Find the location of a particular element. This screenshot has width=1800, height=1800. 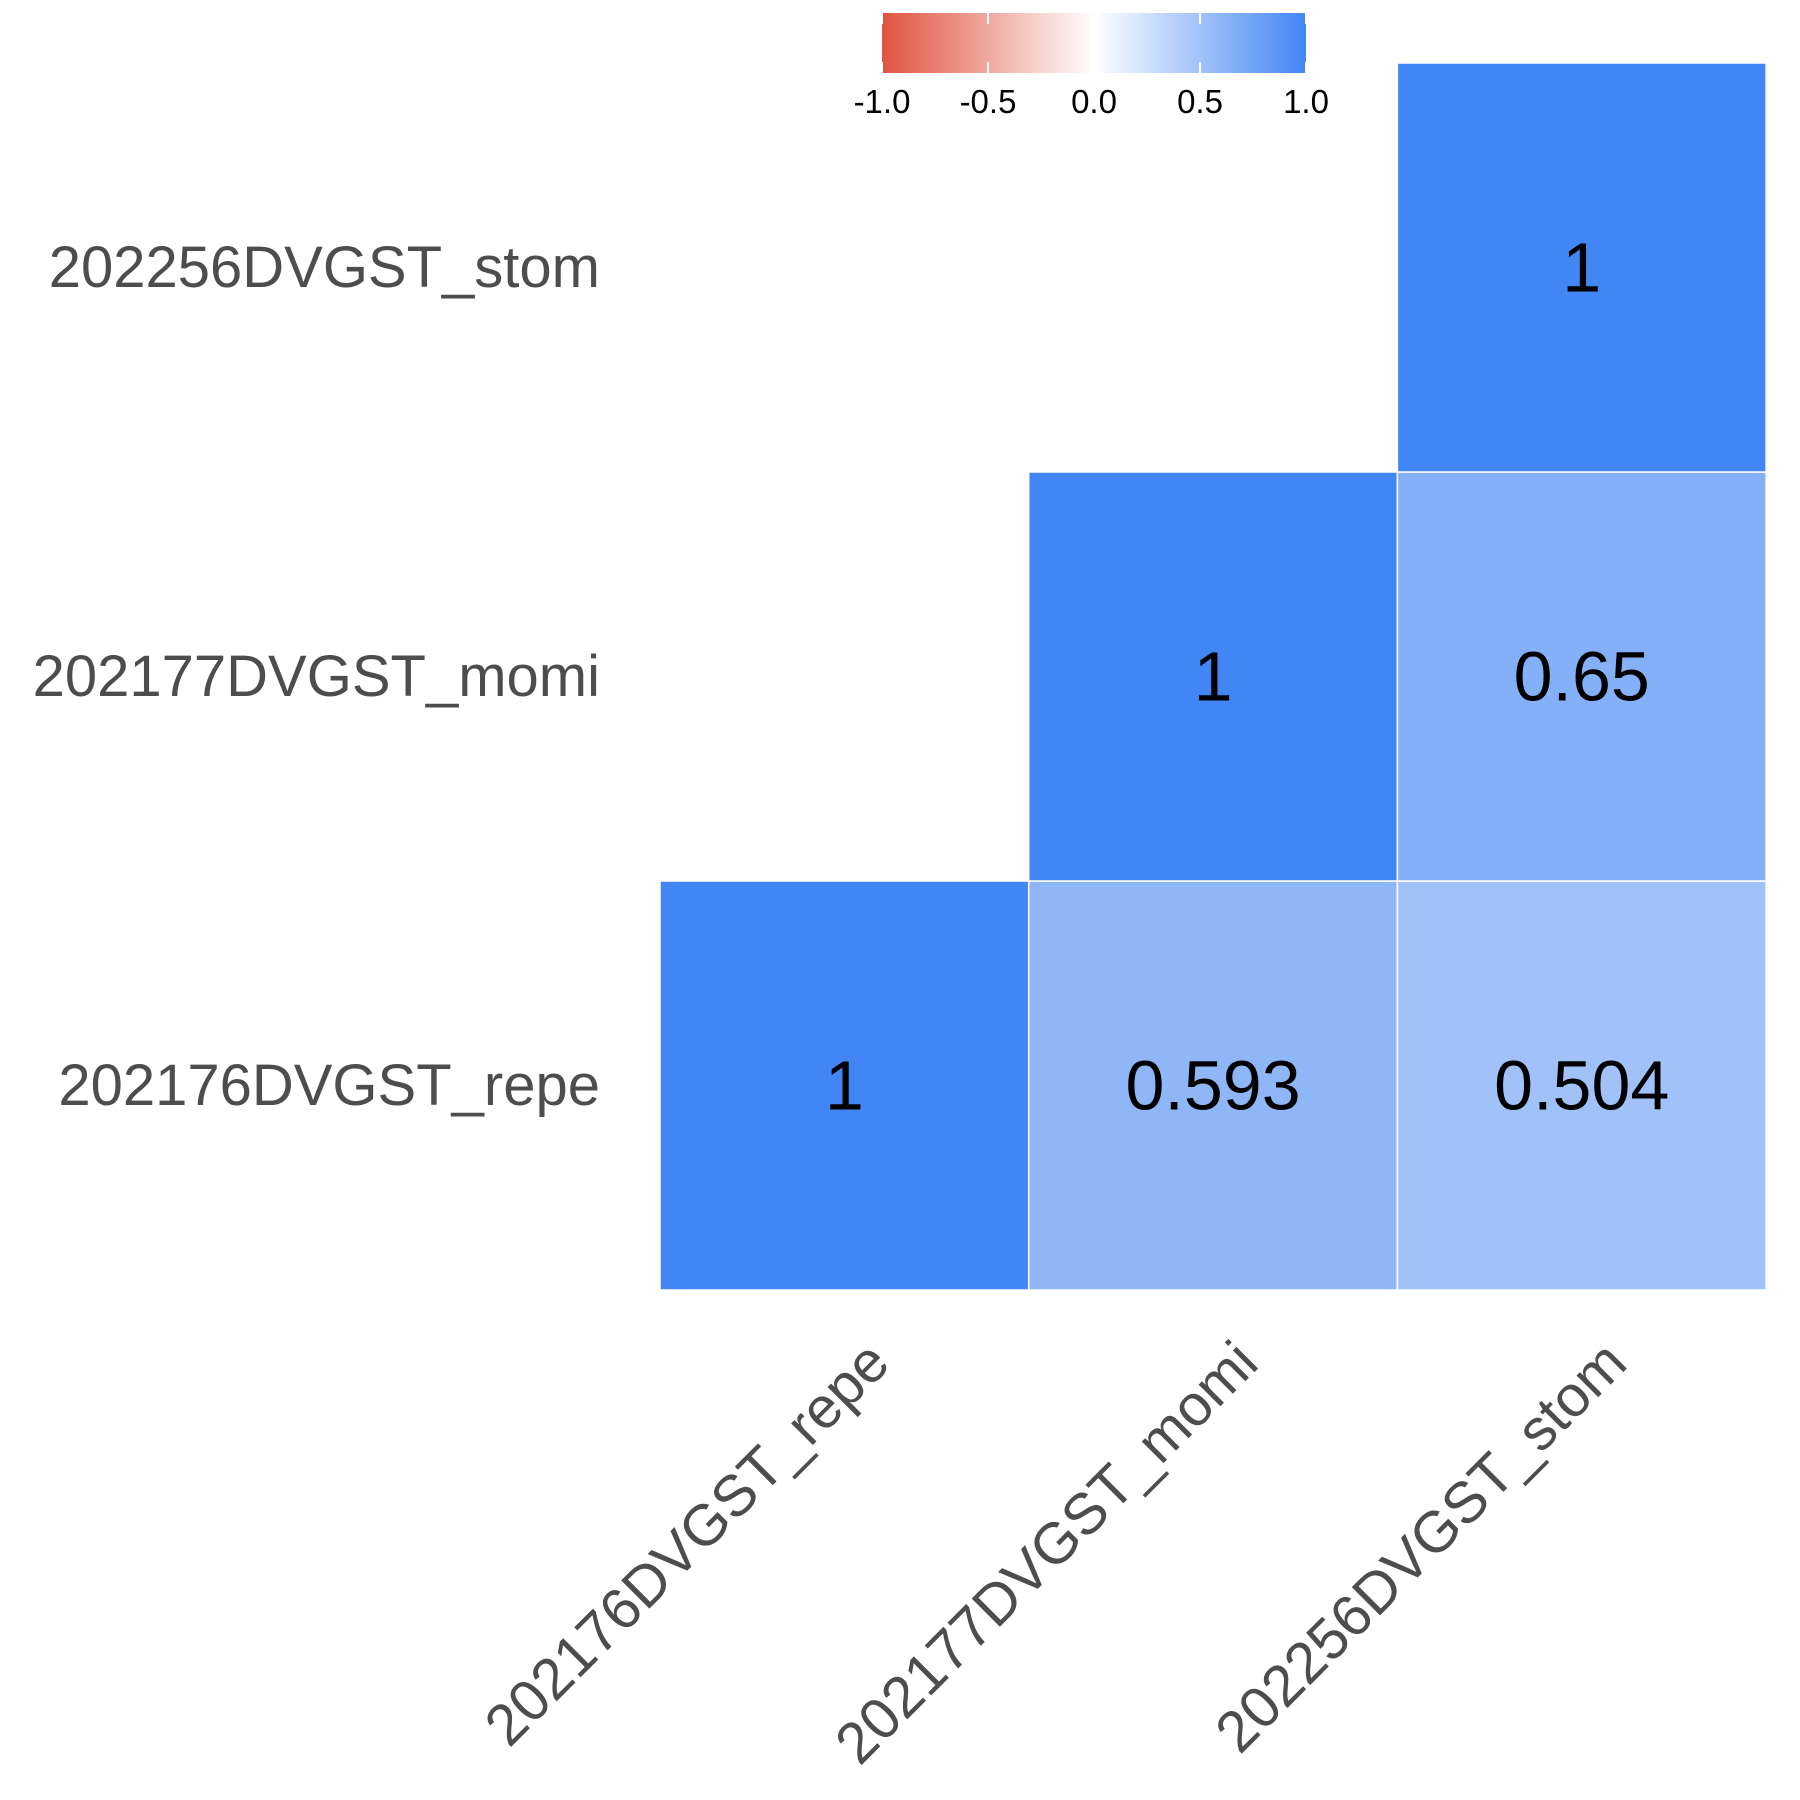

x-axis-label: 202176DVGST_repe is located at coordinates (686, 1543).